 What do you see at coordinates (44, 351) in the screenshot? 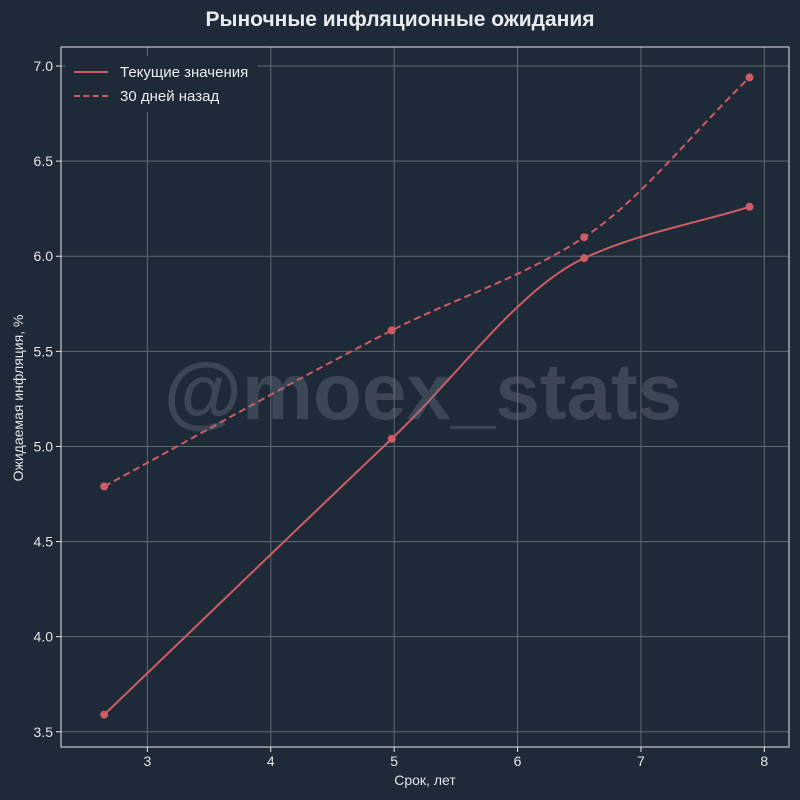
I see `y-tick-label: 5.5` at bounding box center [44, 351].